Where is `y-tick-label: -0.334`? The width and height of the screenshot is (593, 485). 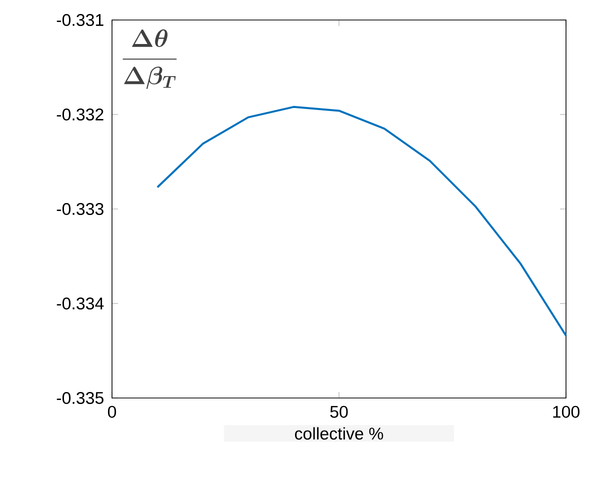
y-tick-label: -0.334 is located at coordinates (80, 303).